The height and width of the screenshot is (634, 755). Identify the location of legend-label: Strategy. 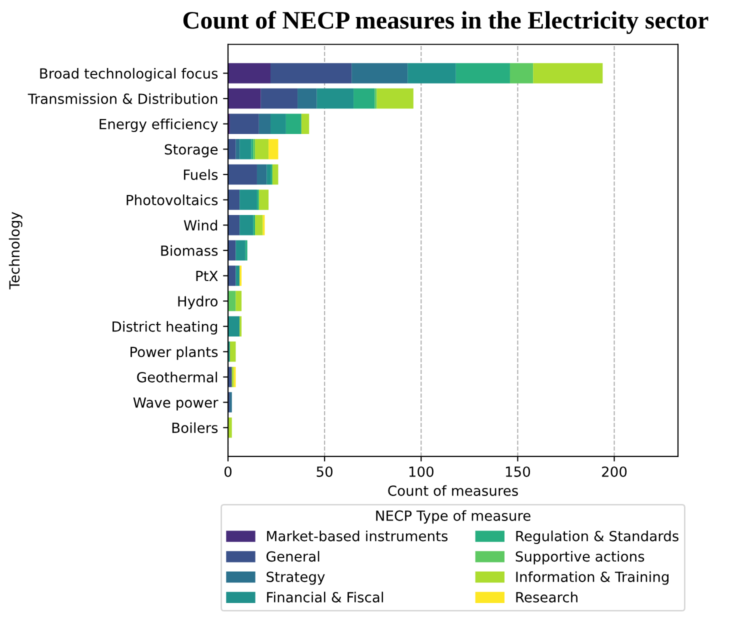
(295, 578).